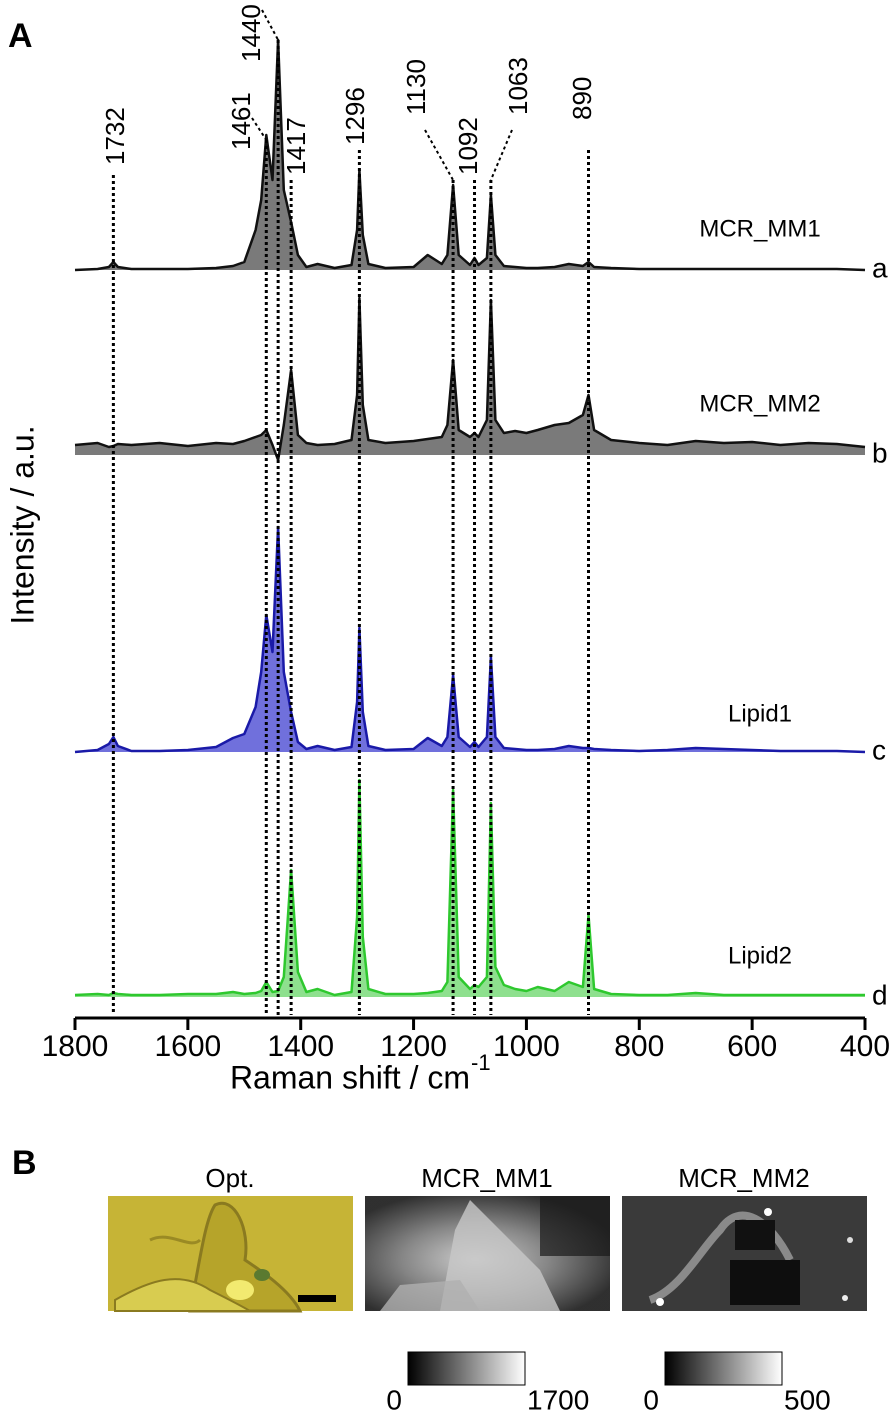  I want to click on series-name: MCR_MM2, so click(759, 403).